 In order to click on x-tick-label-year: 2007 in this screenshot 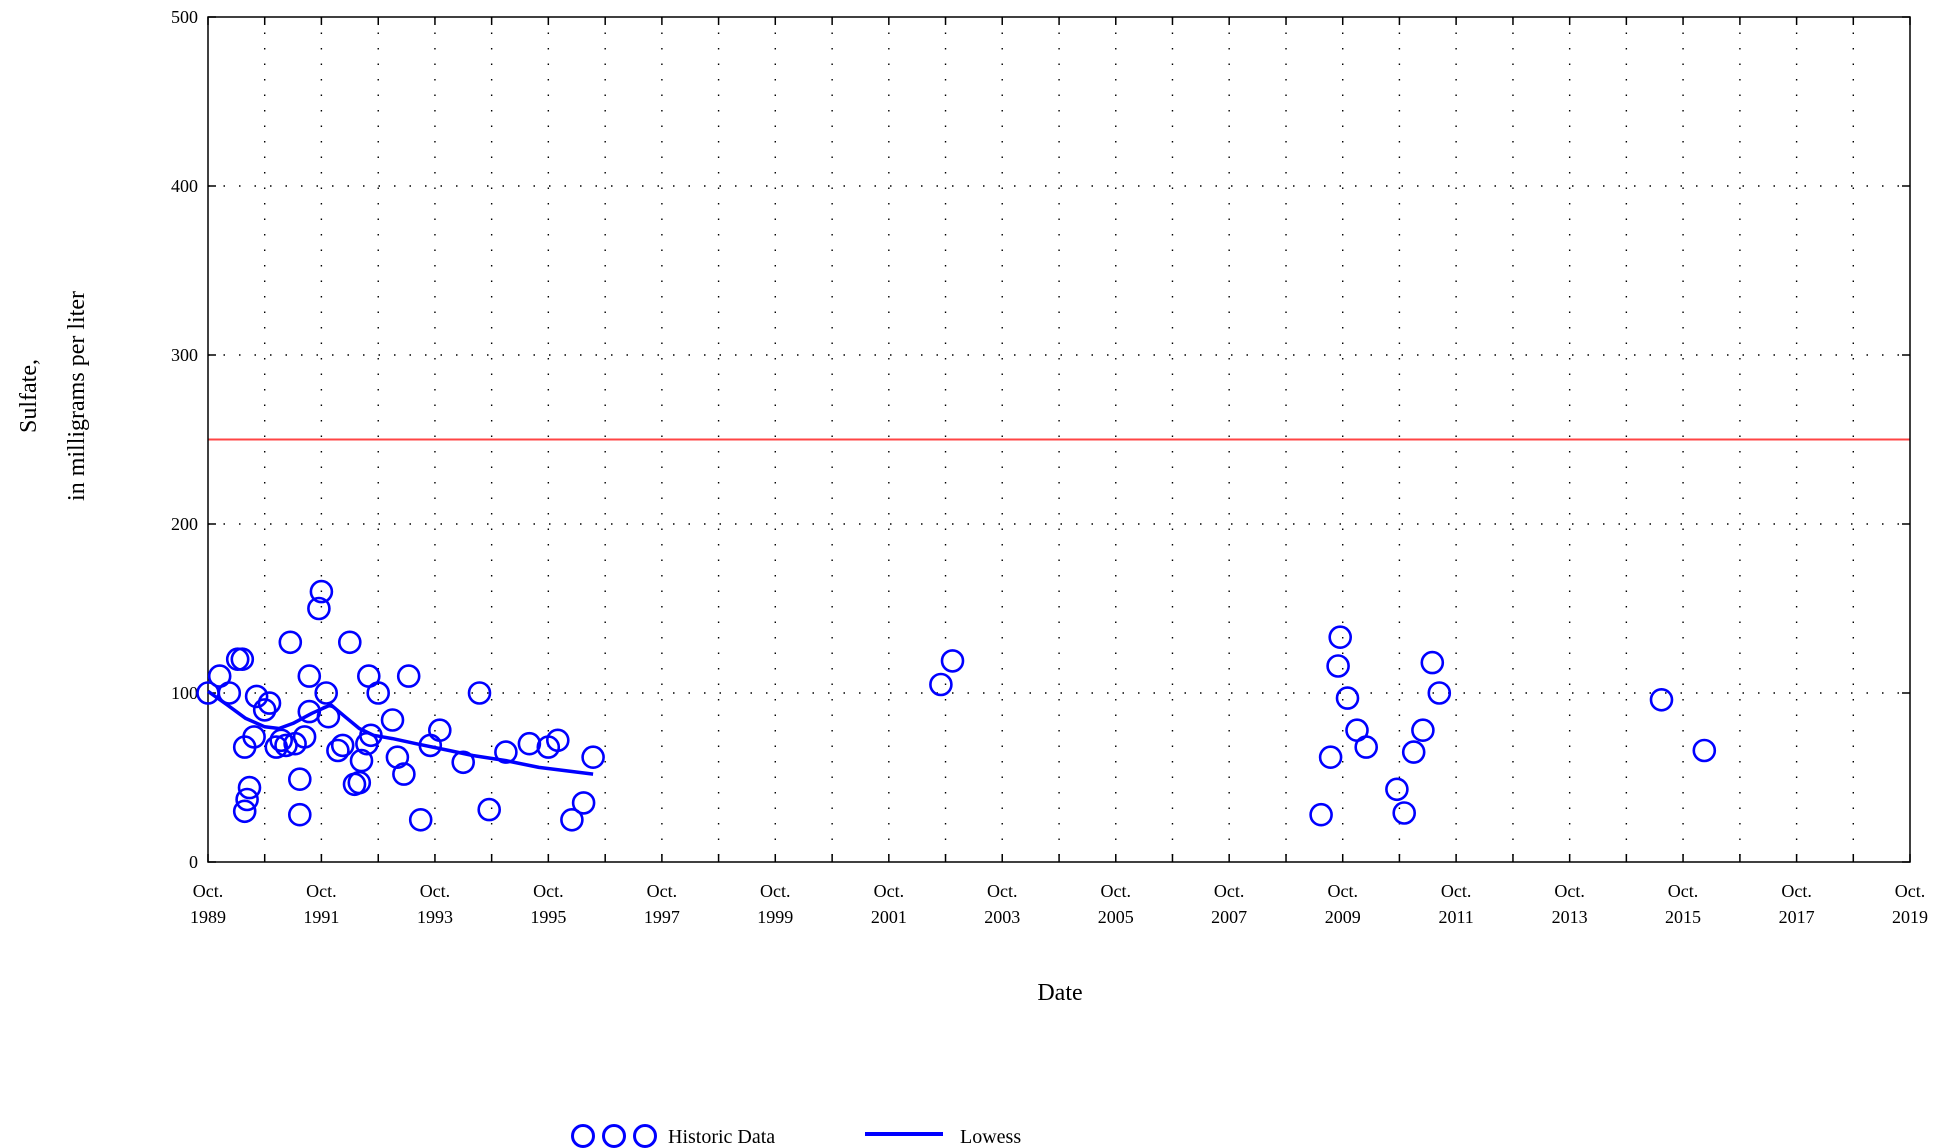, I will do `click(1229, 917)`.